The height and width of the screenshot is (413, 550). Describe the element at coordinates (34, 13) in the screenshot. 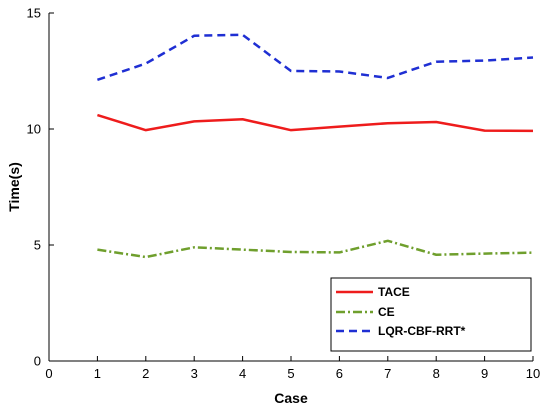

I see `y-tick-label: 15` at that location.